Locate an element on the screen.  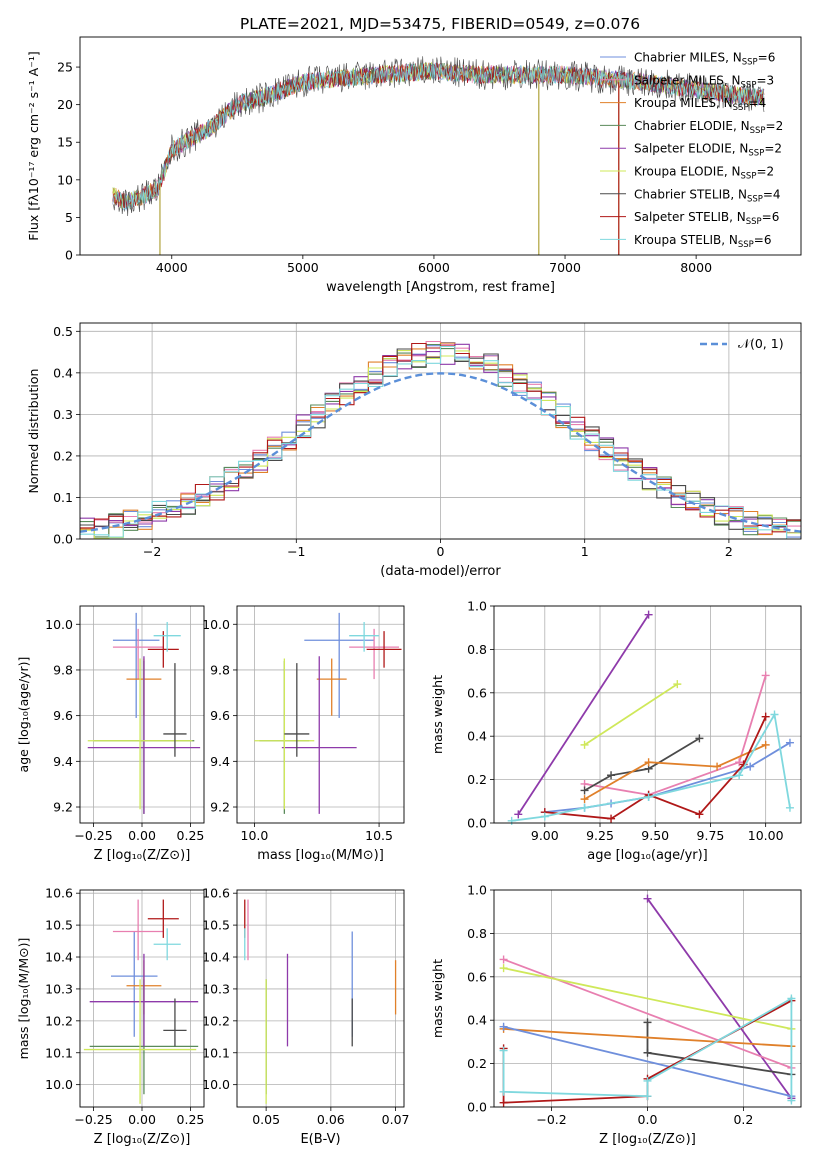
legend-entry: Chabrier STELIB, NSSP=4 is located at coordinates (707, 195).